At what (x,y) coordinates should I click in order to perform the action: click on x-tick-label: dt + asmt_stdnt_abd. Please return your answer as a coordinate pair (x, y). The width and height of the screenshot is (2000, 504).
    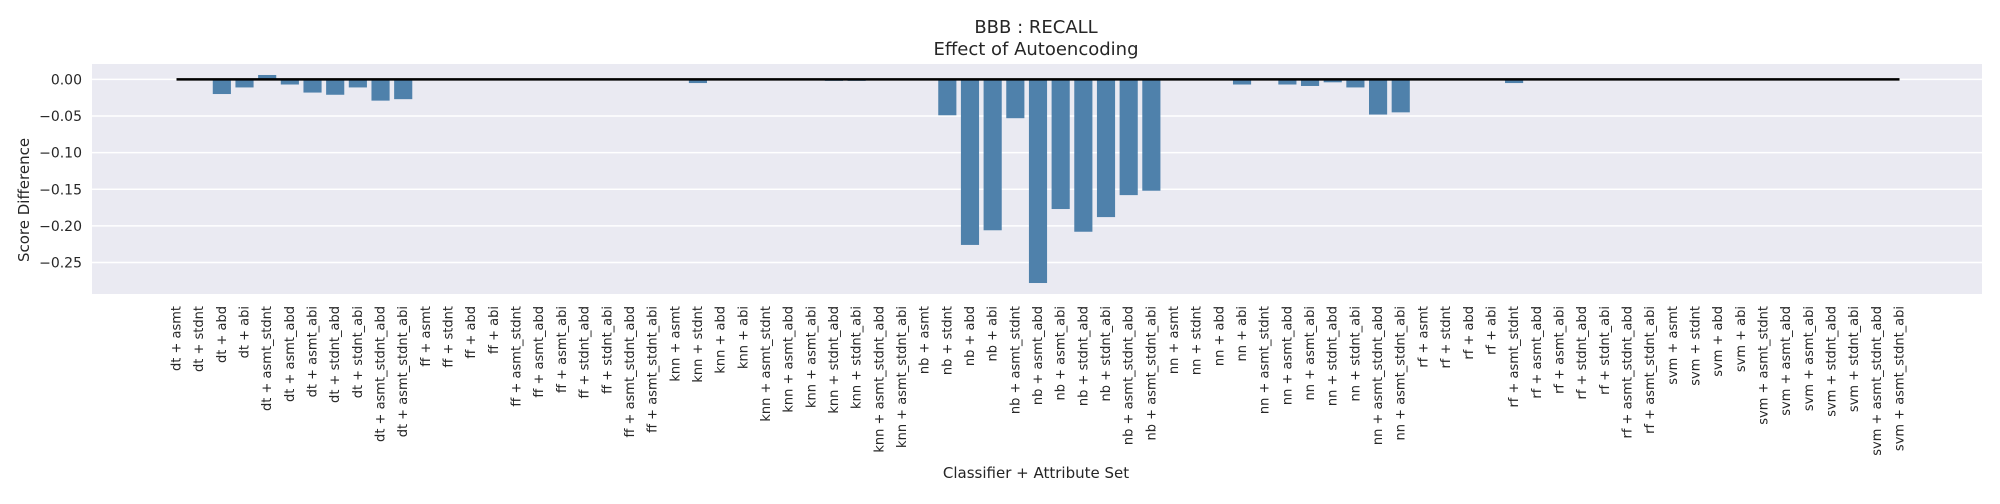
    Looking at the image, I should click on (381, 374).